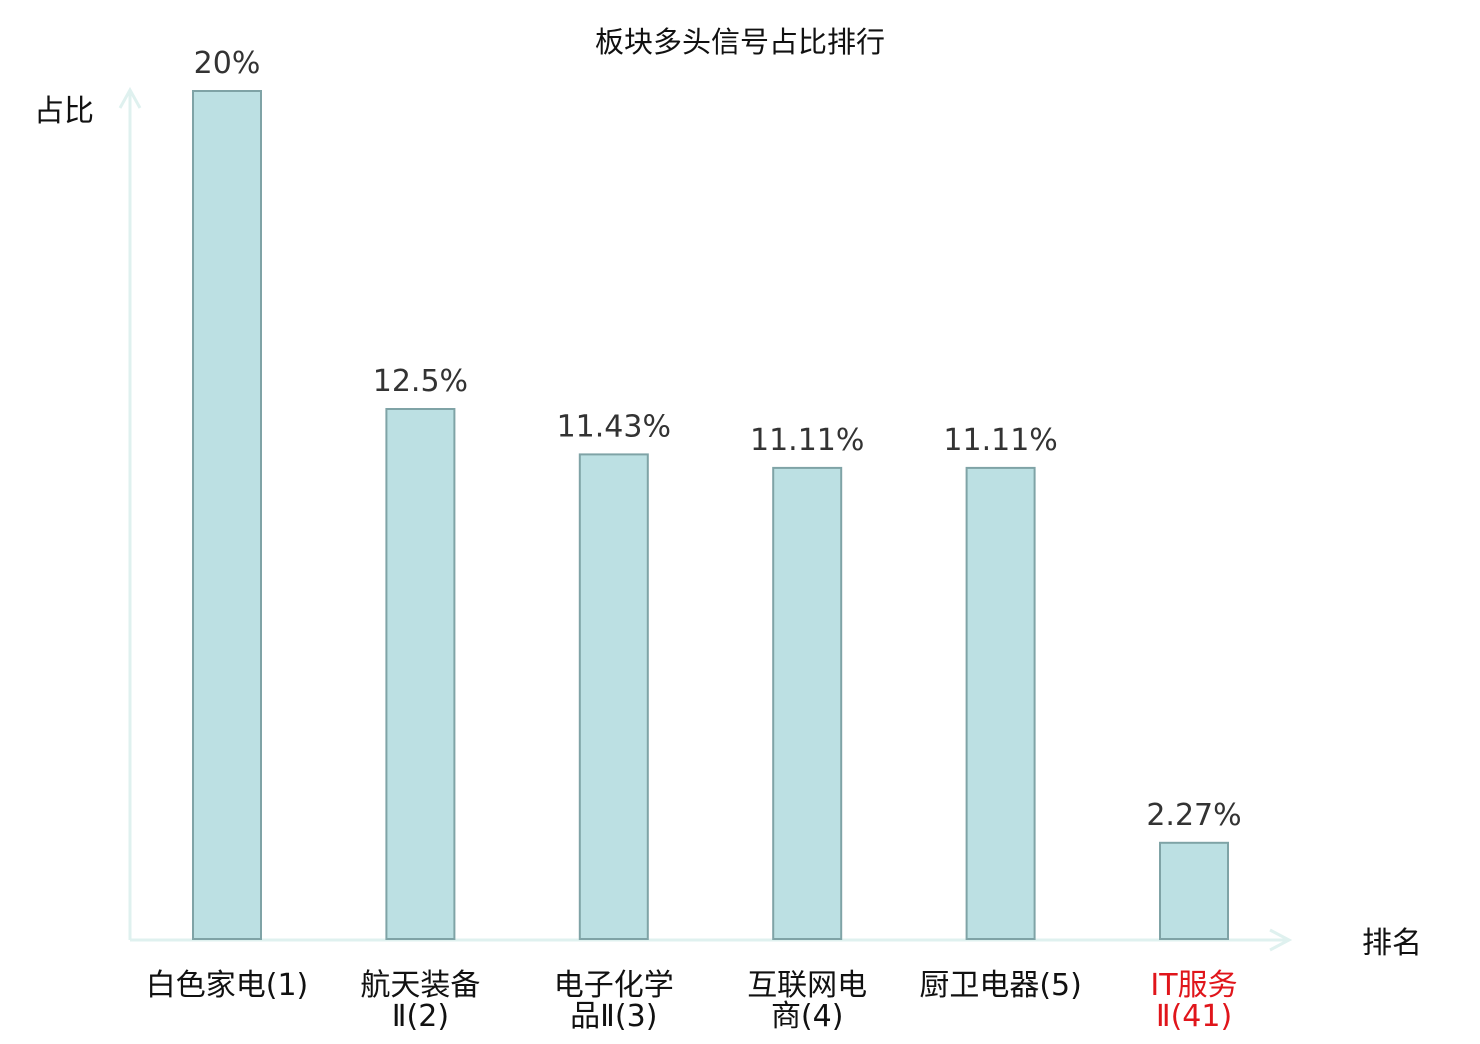 This screenshot has width=1480, height=1044. What do you see at coordinates (420, 1016) in the screenshot?
I see `category-label: Ⅱ(2)` at bounding box center [420, 1016].